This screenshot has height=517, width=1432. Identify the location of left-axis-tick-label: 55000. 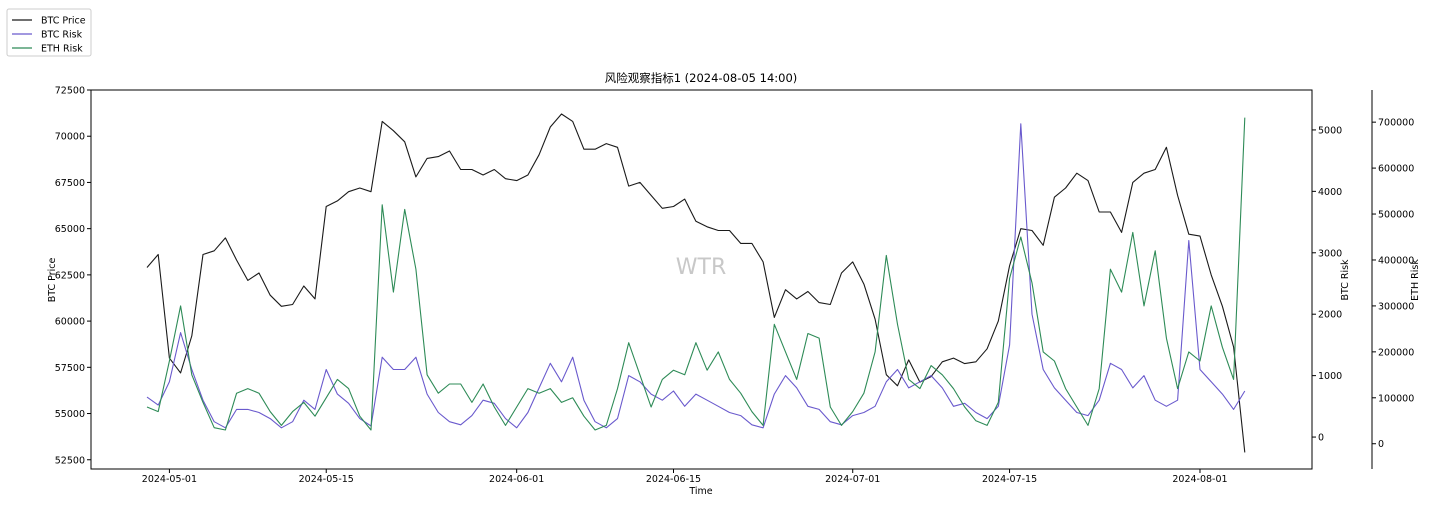
(70, 414).